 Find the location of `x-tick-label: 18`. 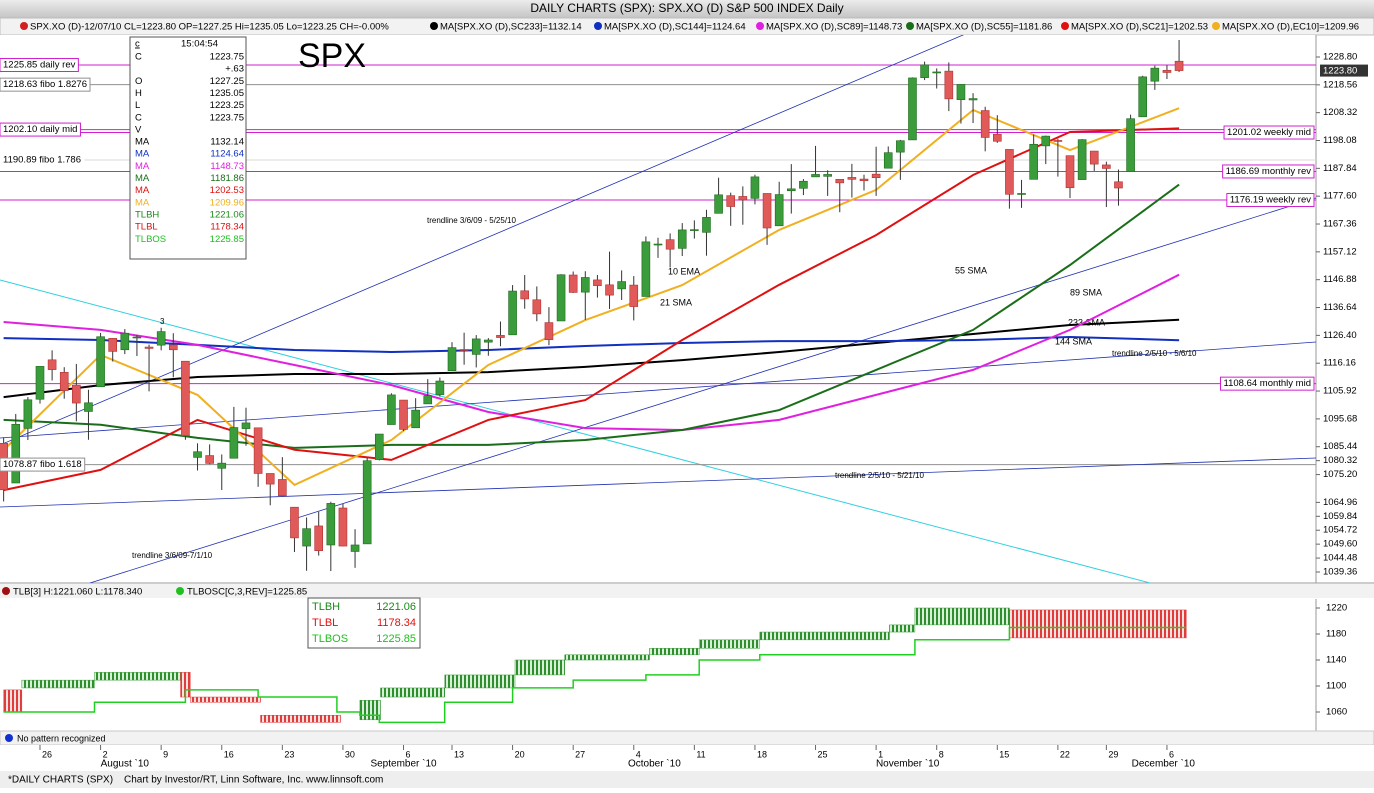

x-tick-label: 18 is located at coordinates (762, 754).